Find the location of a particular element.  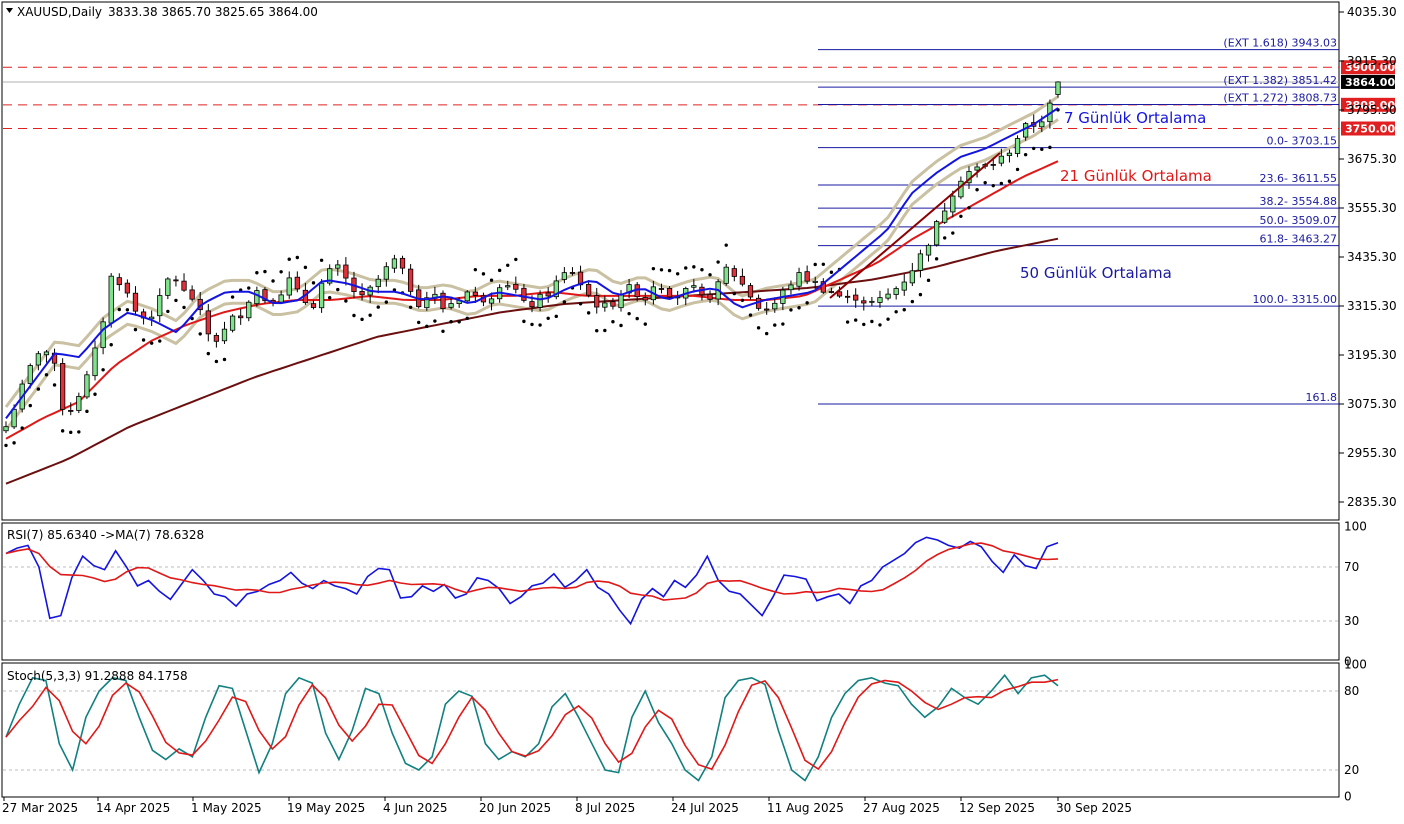

fib-label: (EXT 1.618) 3943.03 is located at coordinates (1280, 43).